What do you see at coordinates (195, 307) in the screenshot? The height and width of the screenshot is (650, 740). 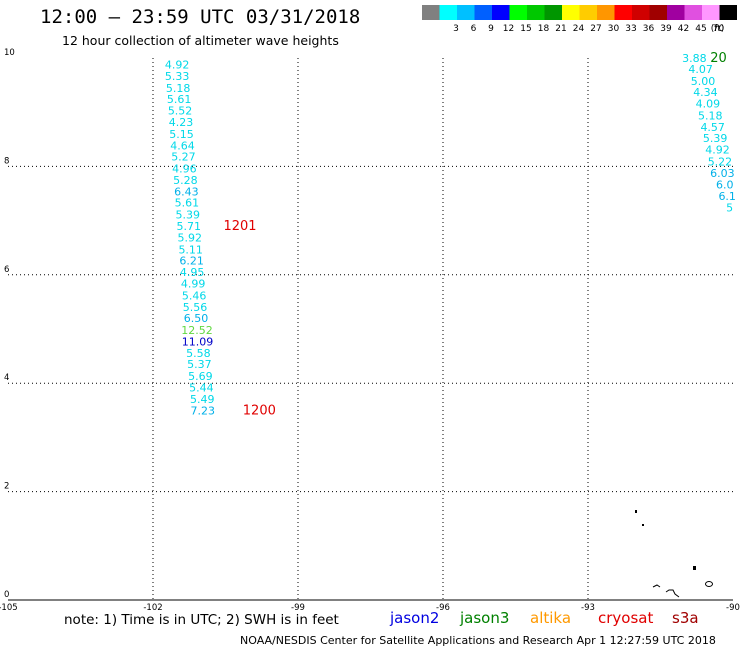 I see `wave-height-label: 5.56` at bounding box center [195, 307].